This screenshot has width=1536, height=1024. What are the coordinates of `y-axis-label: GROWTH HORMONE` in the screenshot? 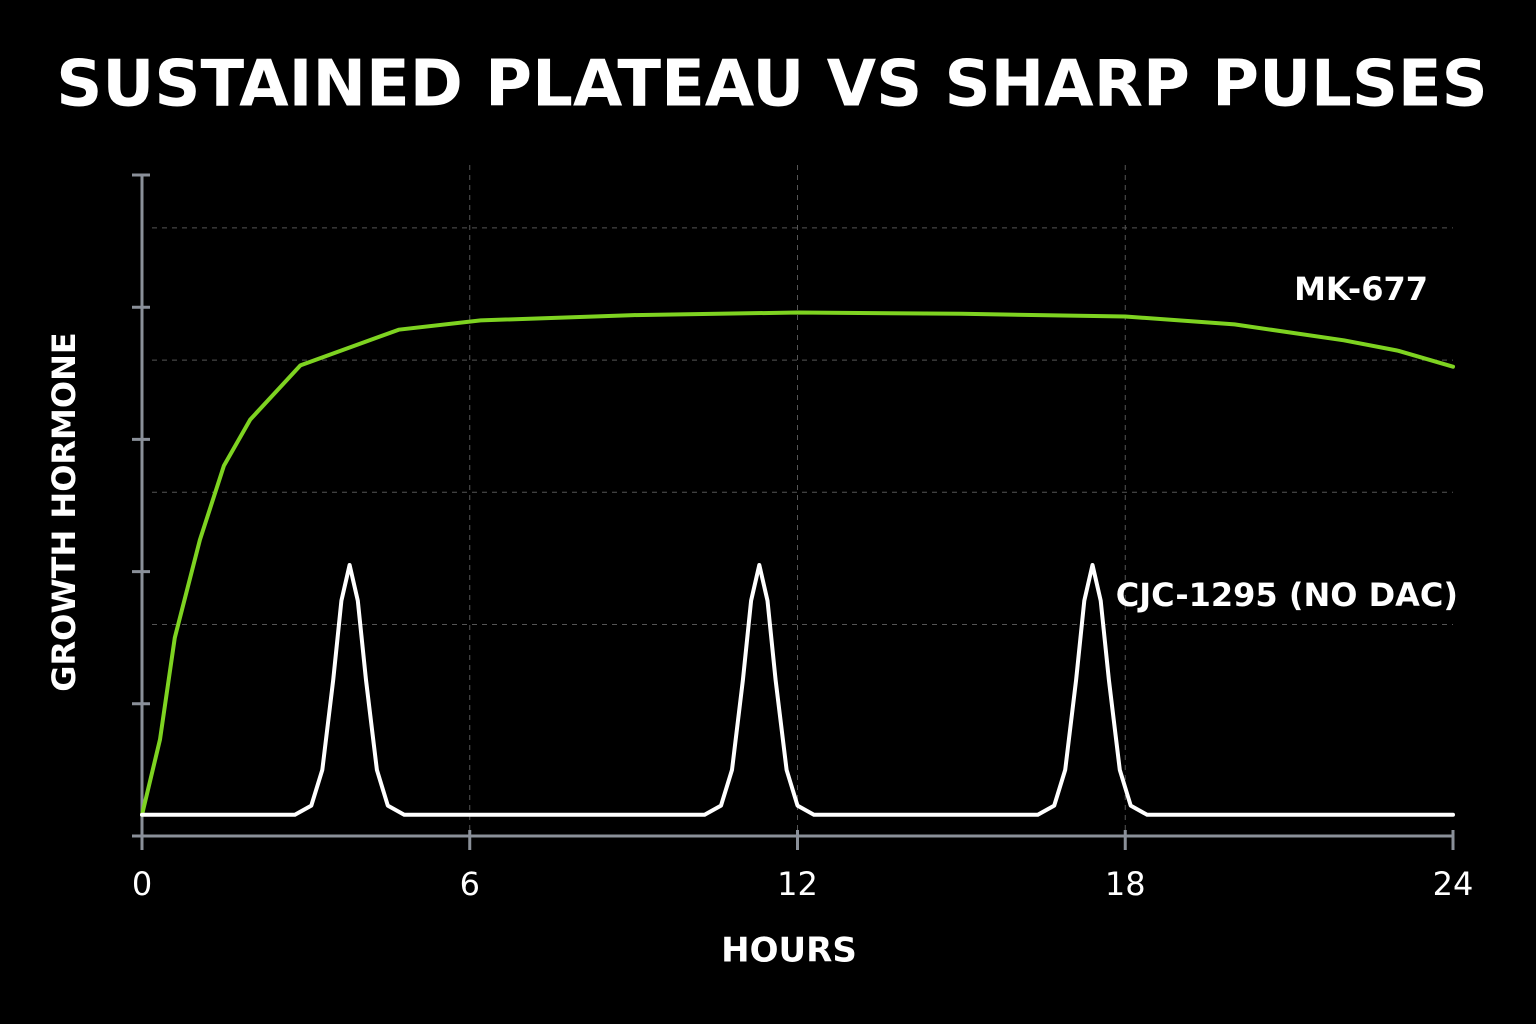 It's located at (64, 511).